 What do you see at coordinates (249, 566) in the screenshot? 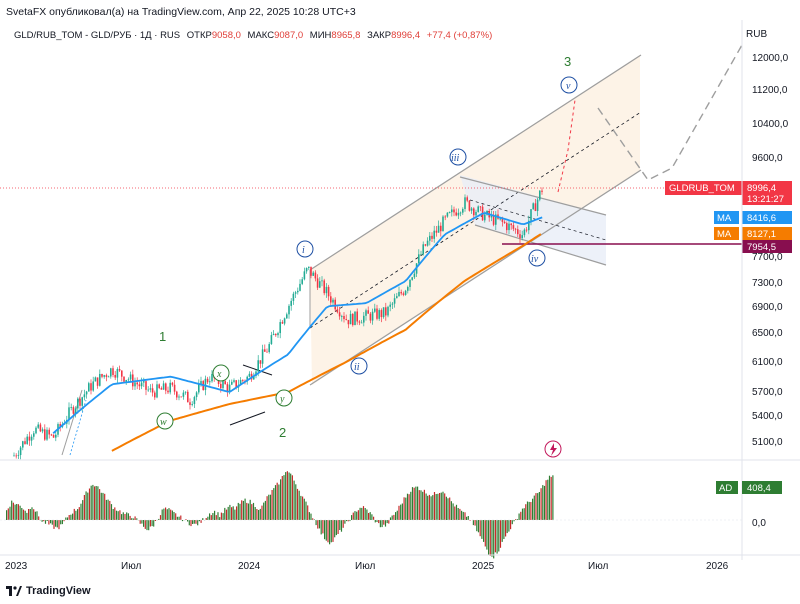
I see `x-tick-label: 2024` at bounding box center [249, 566].